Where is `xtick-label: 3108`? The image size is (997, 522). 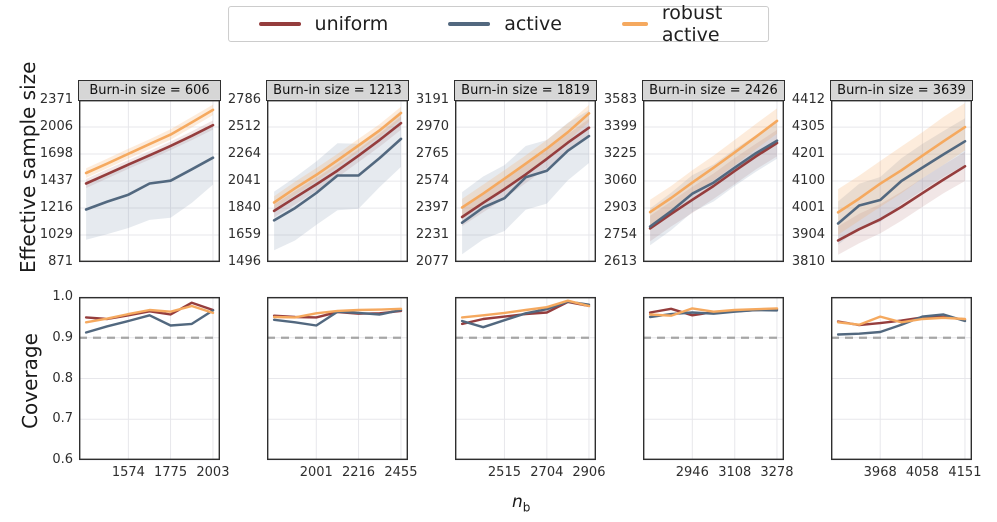
xtick-label: 3108 is located at coordinates (735, 472).